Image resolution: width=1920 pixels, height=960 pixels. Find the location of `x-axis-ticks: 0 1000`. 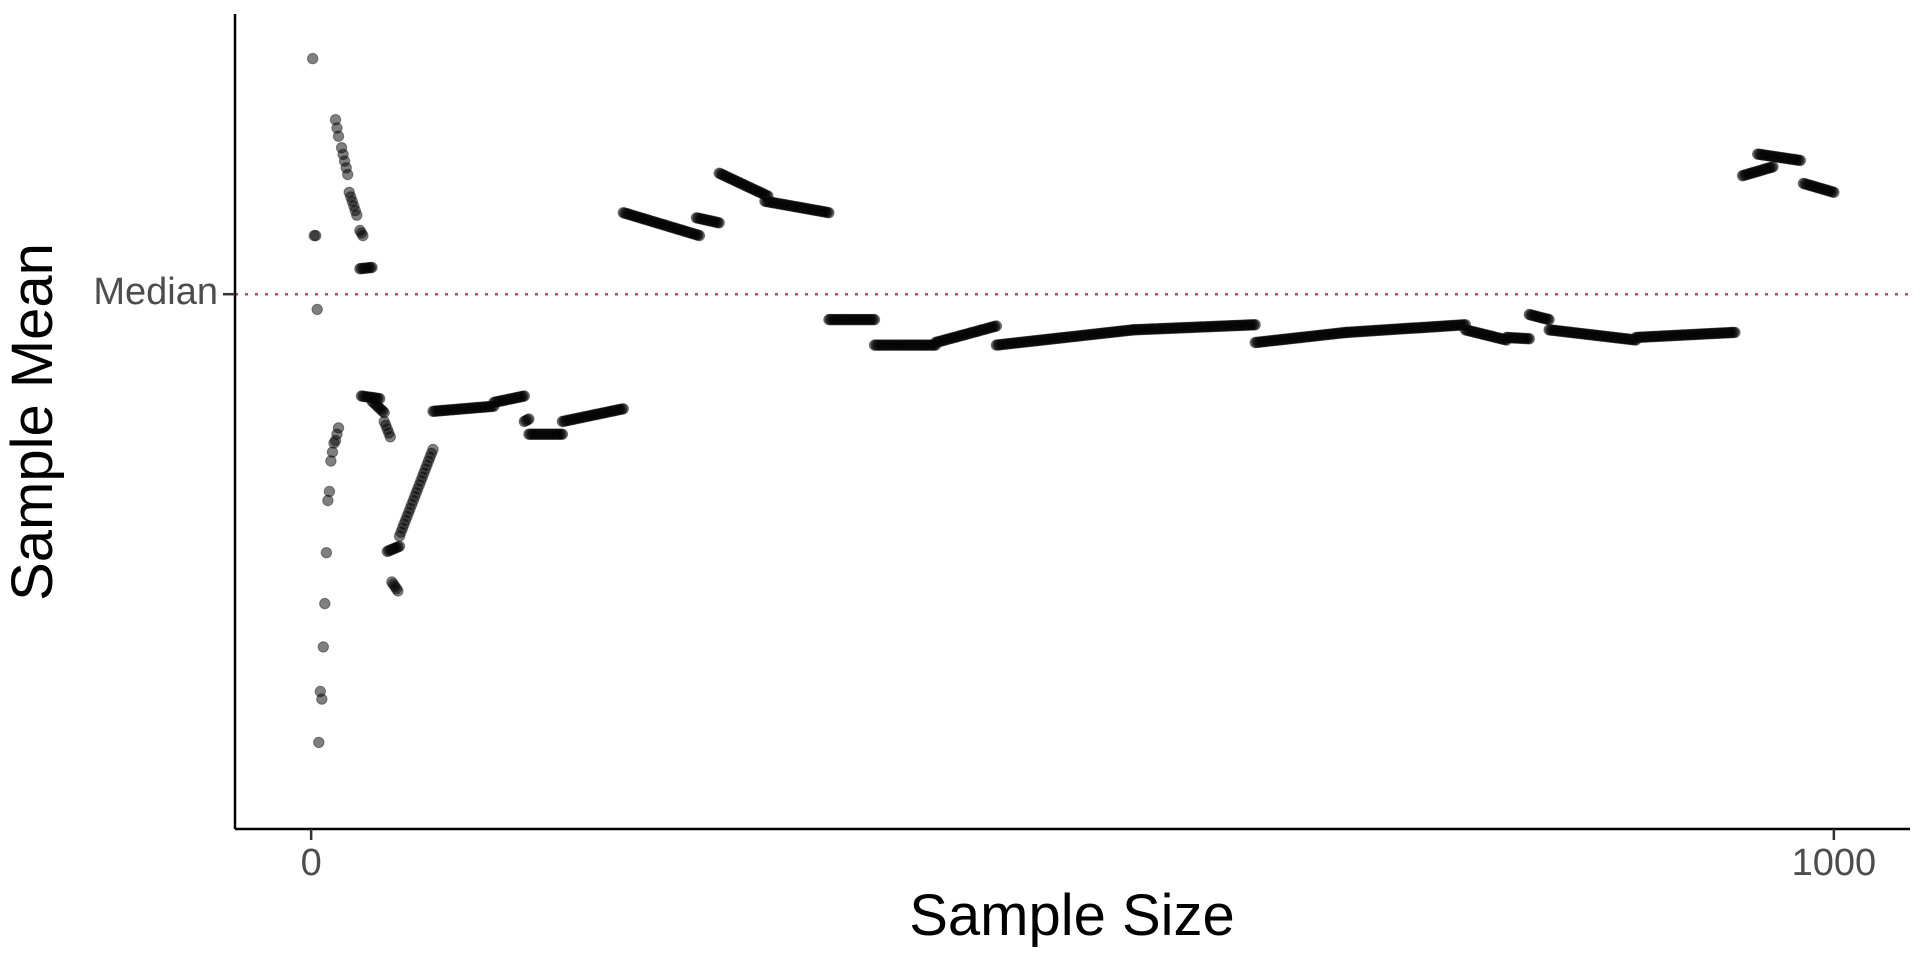

x-axis-ticks: 0 1000 is located at coordinates (1089, 856).